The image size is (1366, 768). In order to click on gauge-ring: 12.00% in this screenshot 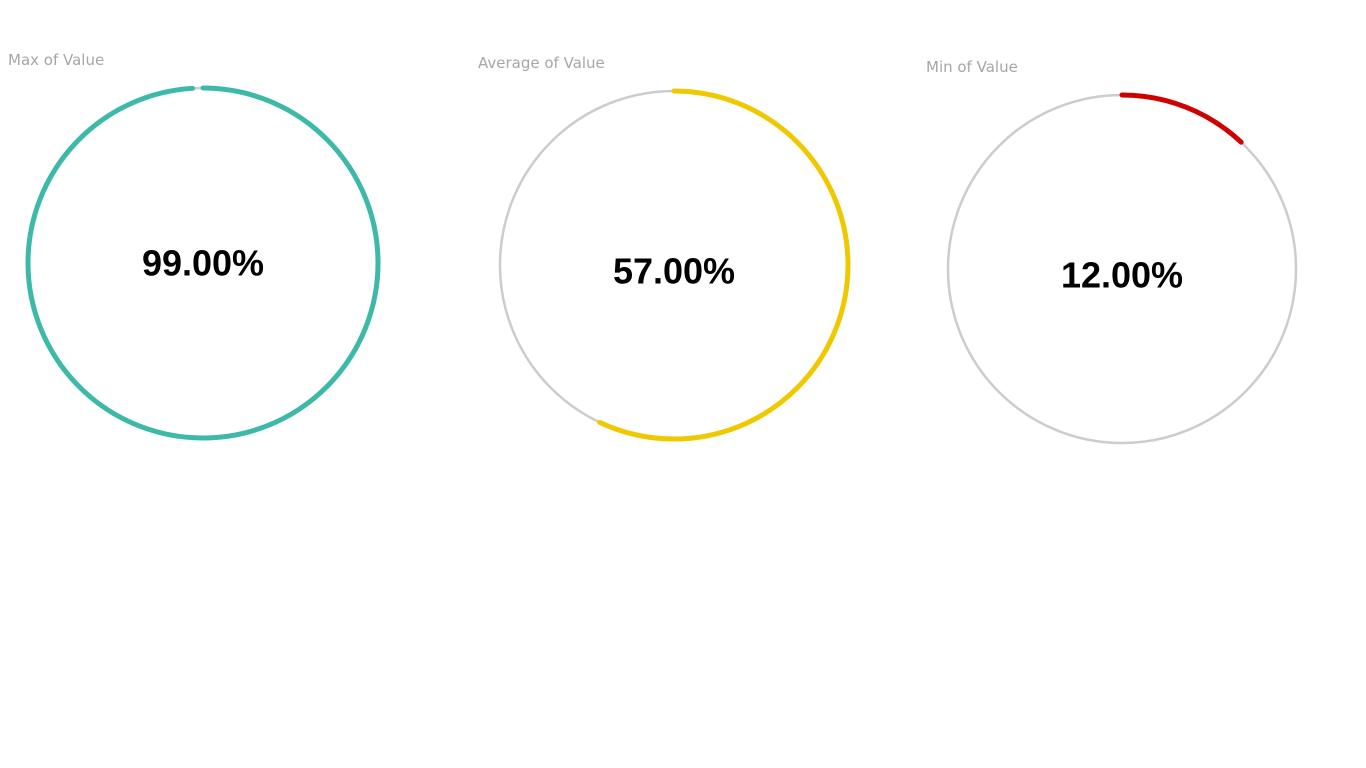, I will do `click(1122, 269)`.